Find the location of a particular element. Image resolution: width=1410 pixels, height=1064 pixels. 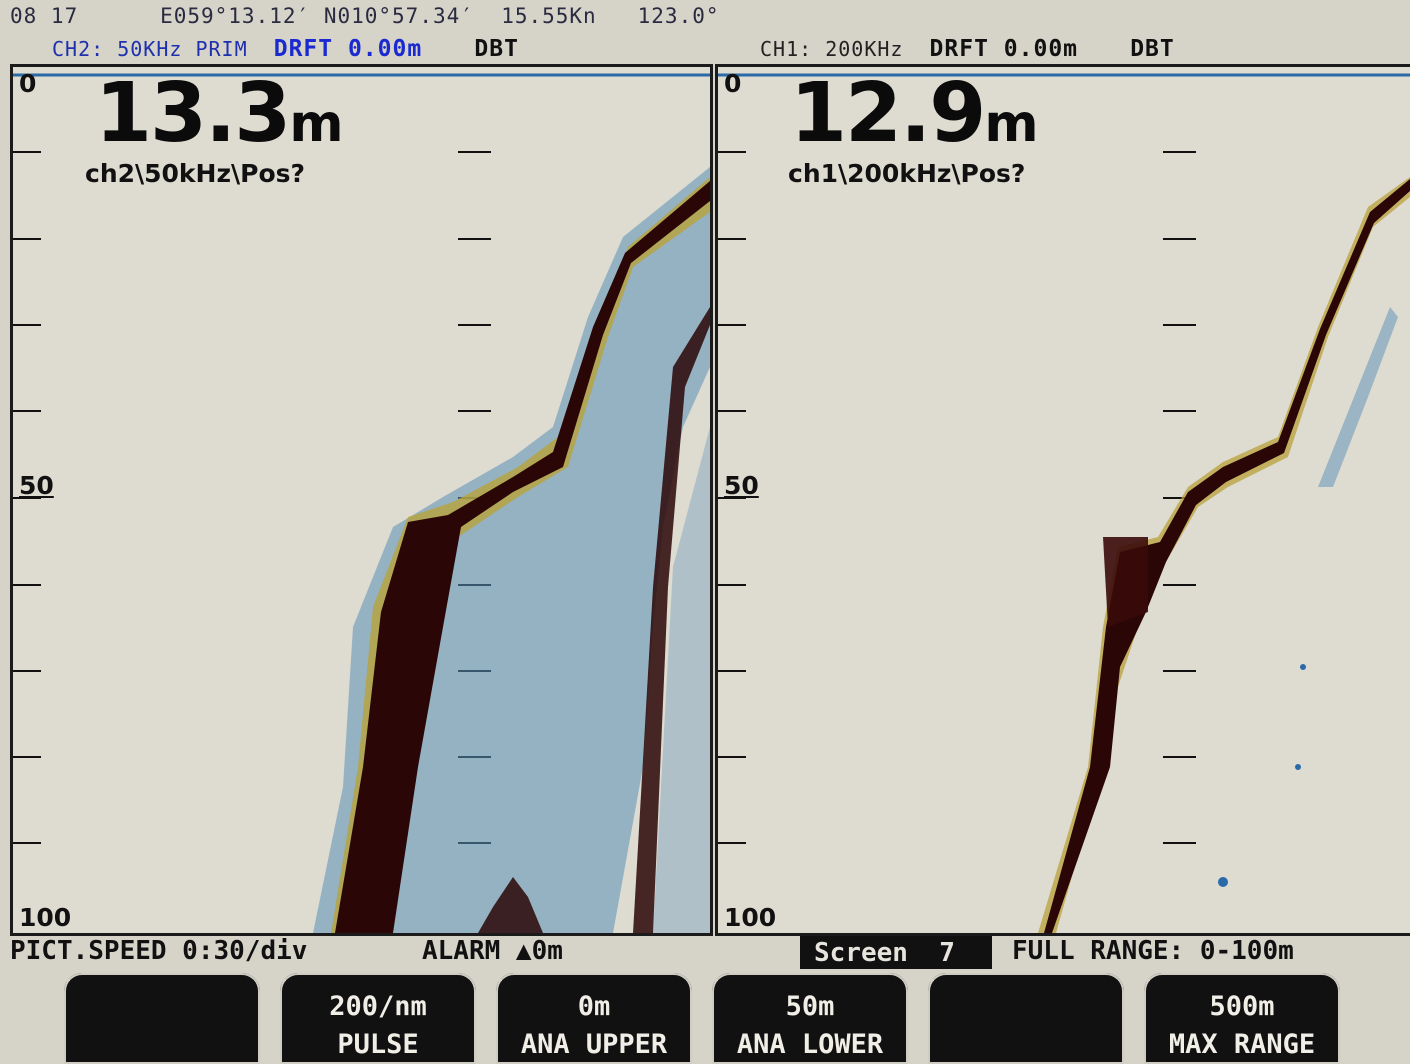

scale-top-ch1: 0 is located at coordinates (733, 83).